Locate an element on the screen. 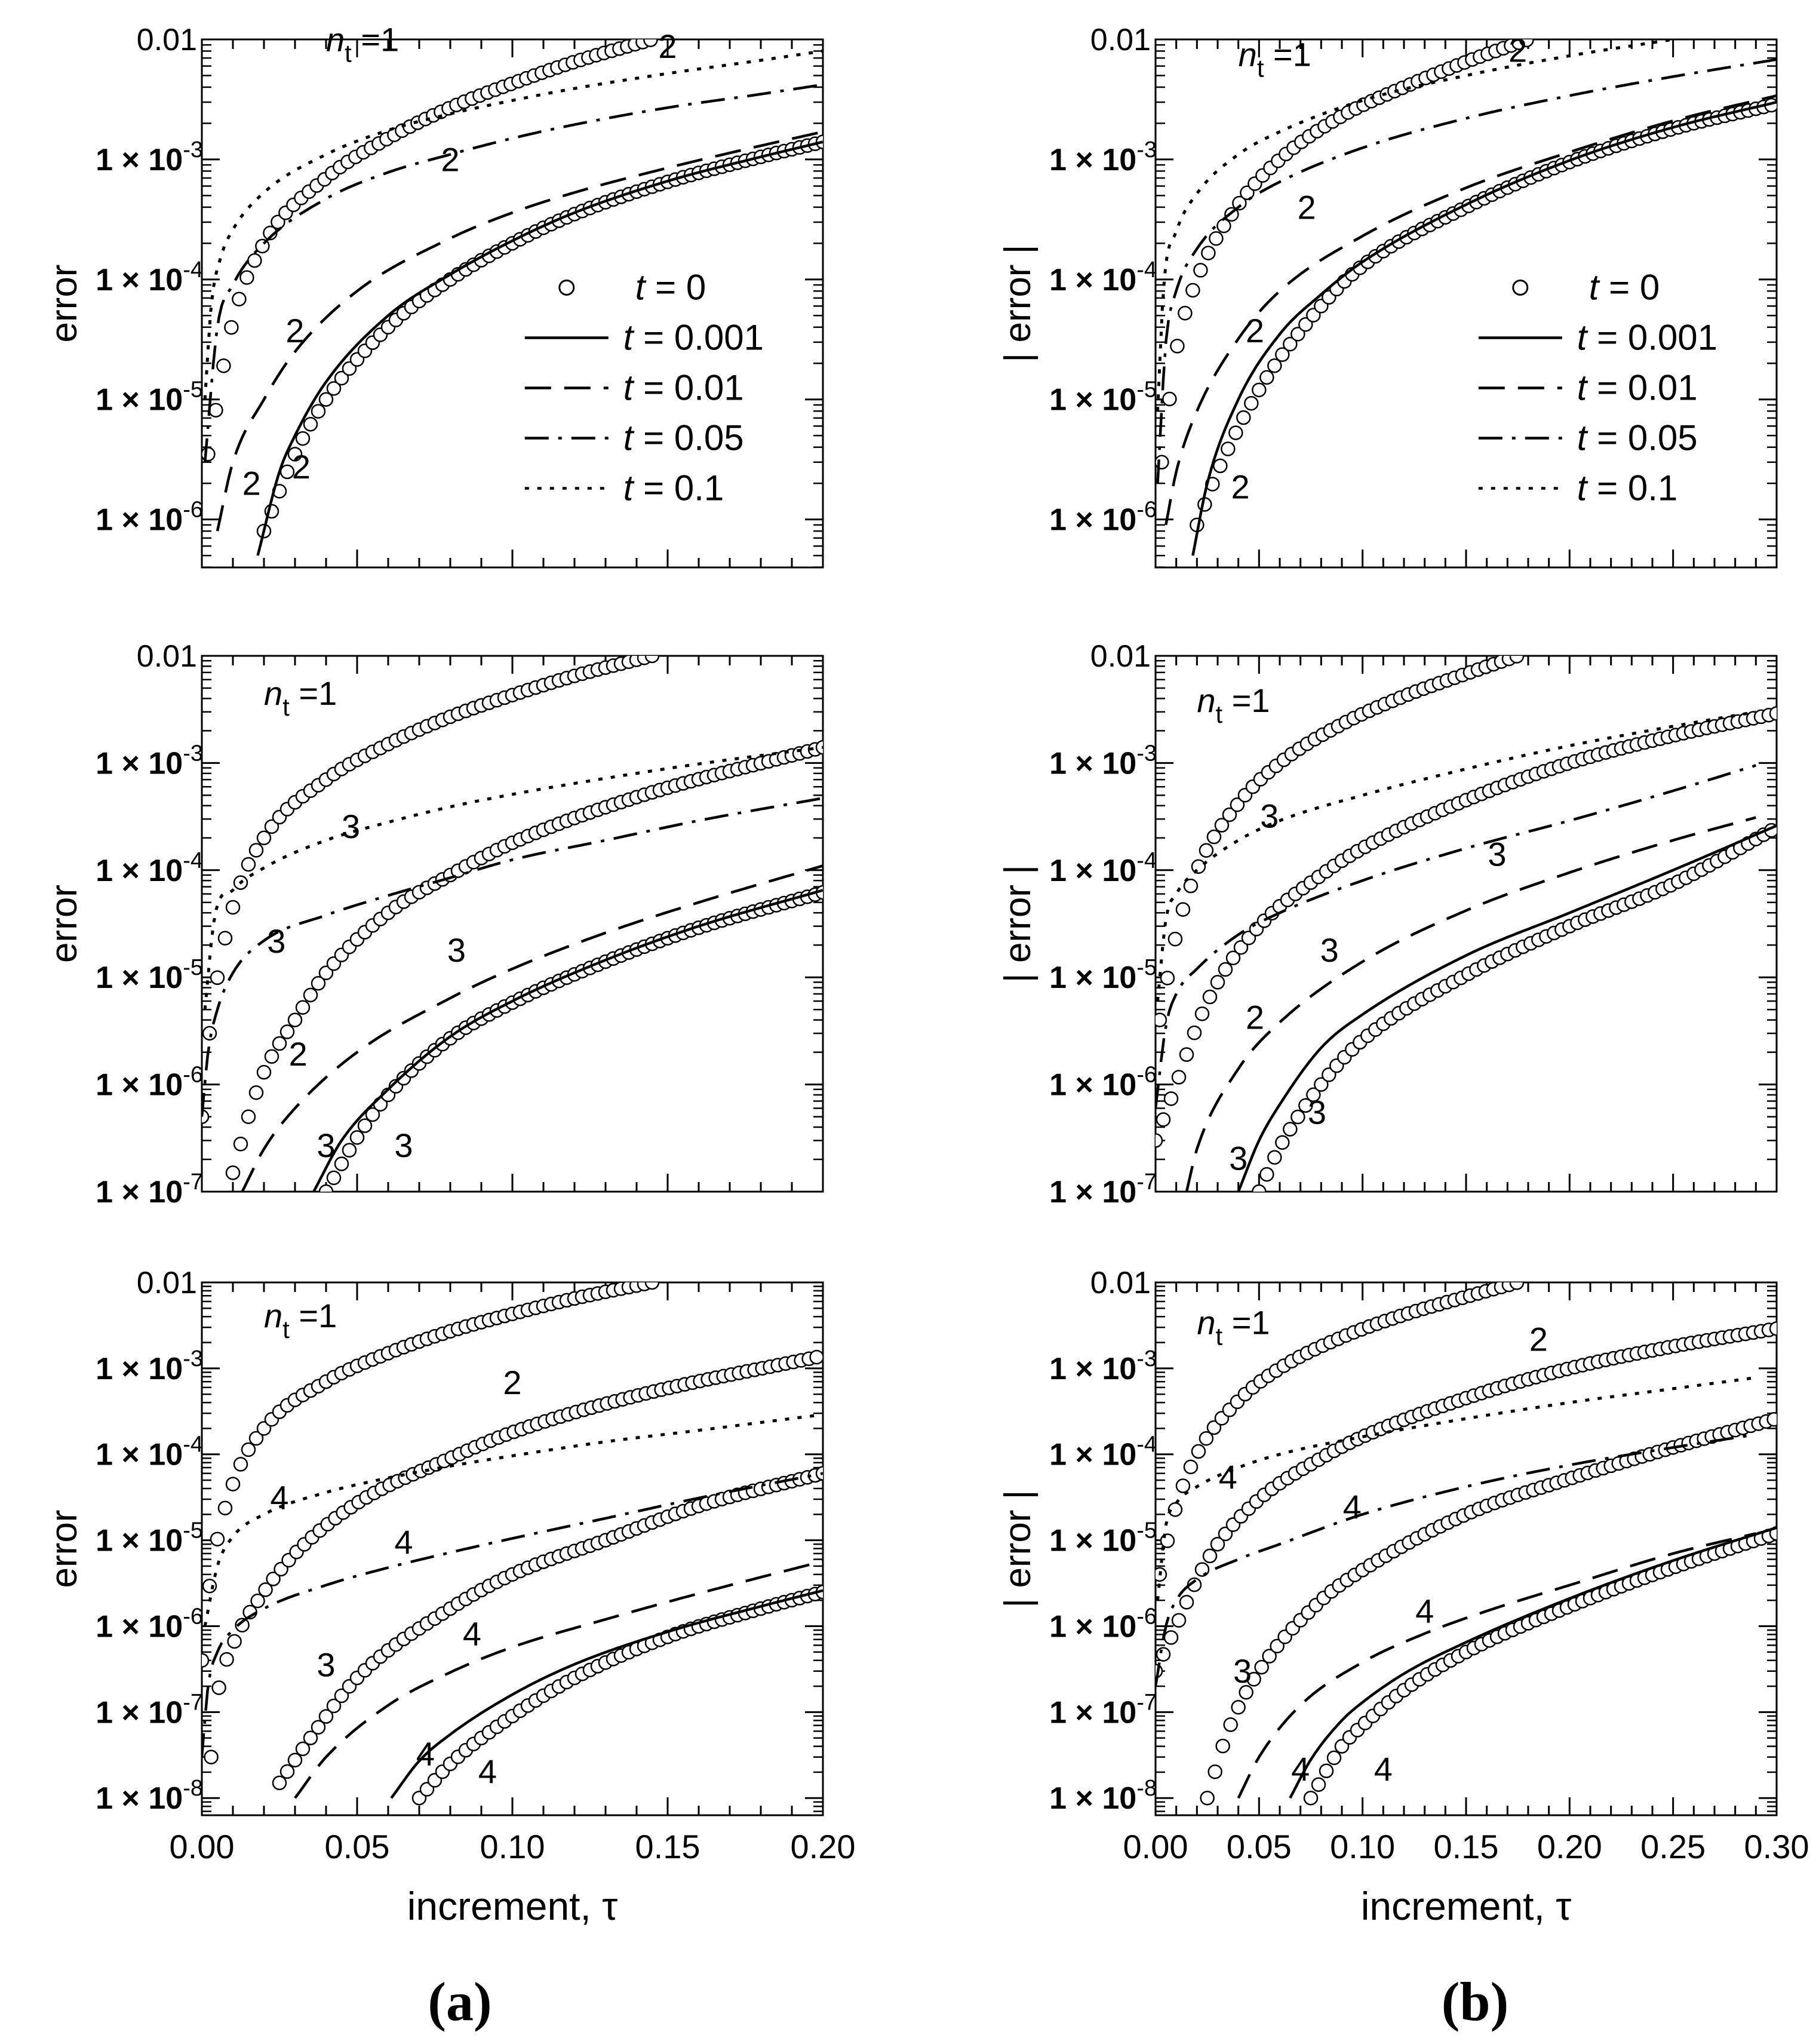 Image resolution: width=1819 pixels, height=2044 pixels. curve-label: 4 is located at coordinates (1352, 1507).